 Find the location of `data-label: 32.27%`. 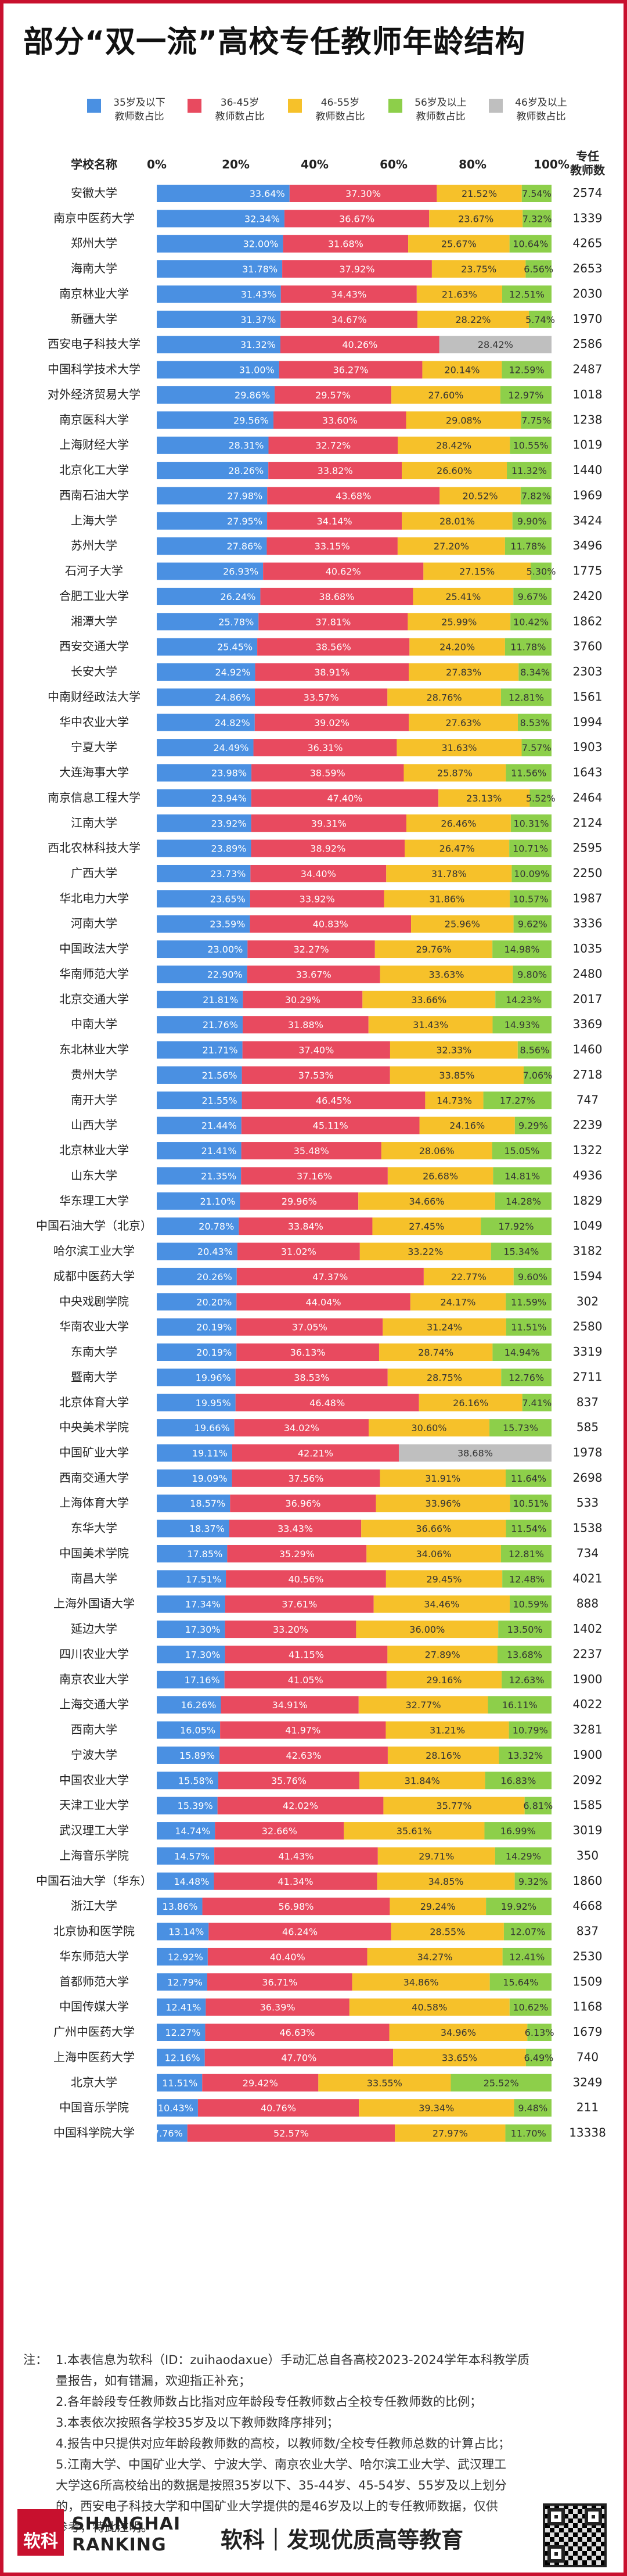

data-label: 32.27% is located at coordinates (312, 949).